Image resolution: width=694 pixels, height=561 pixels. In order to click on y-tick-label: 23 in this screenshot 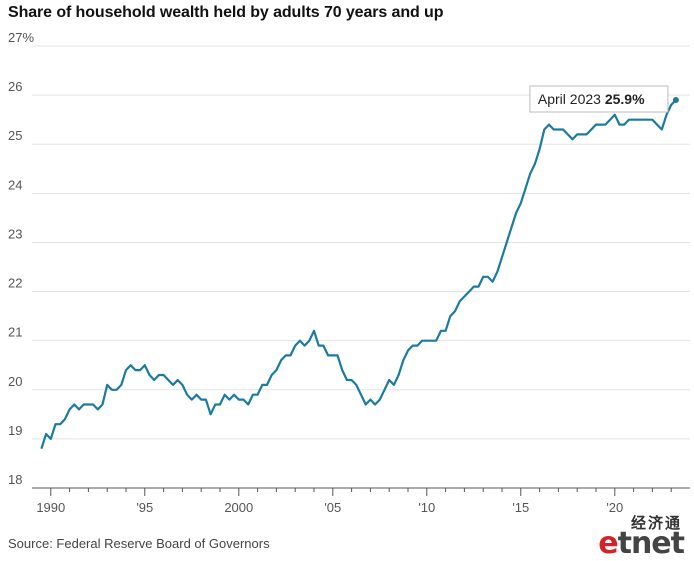, I will do `click(15, 233)`.